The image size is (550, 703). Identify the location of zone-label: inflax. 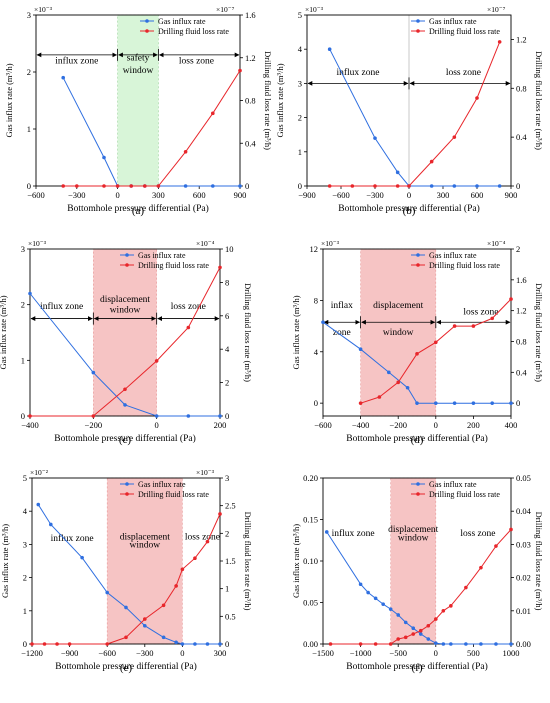
(342, 305).